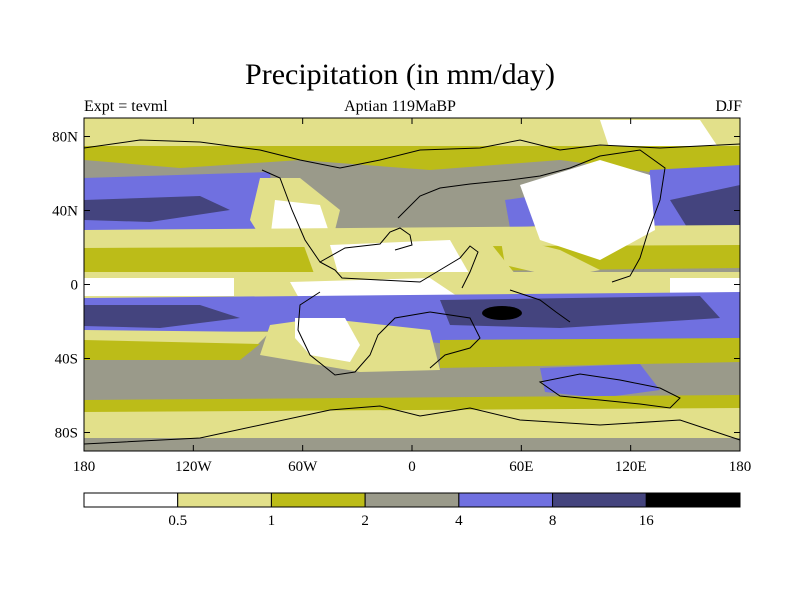 This screenshot has width=800, height=600. Describe the element at coordinates (728, 106) in the screenshot. I see `season-label: DJF` at that location.